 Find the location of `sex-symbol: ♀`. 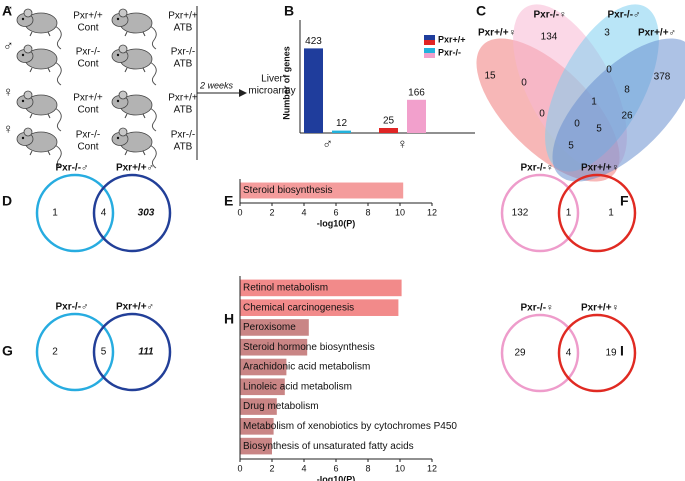

sex-symbol: ♀ is located at coordinates (8, 92).